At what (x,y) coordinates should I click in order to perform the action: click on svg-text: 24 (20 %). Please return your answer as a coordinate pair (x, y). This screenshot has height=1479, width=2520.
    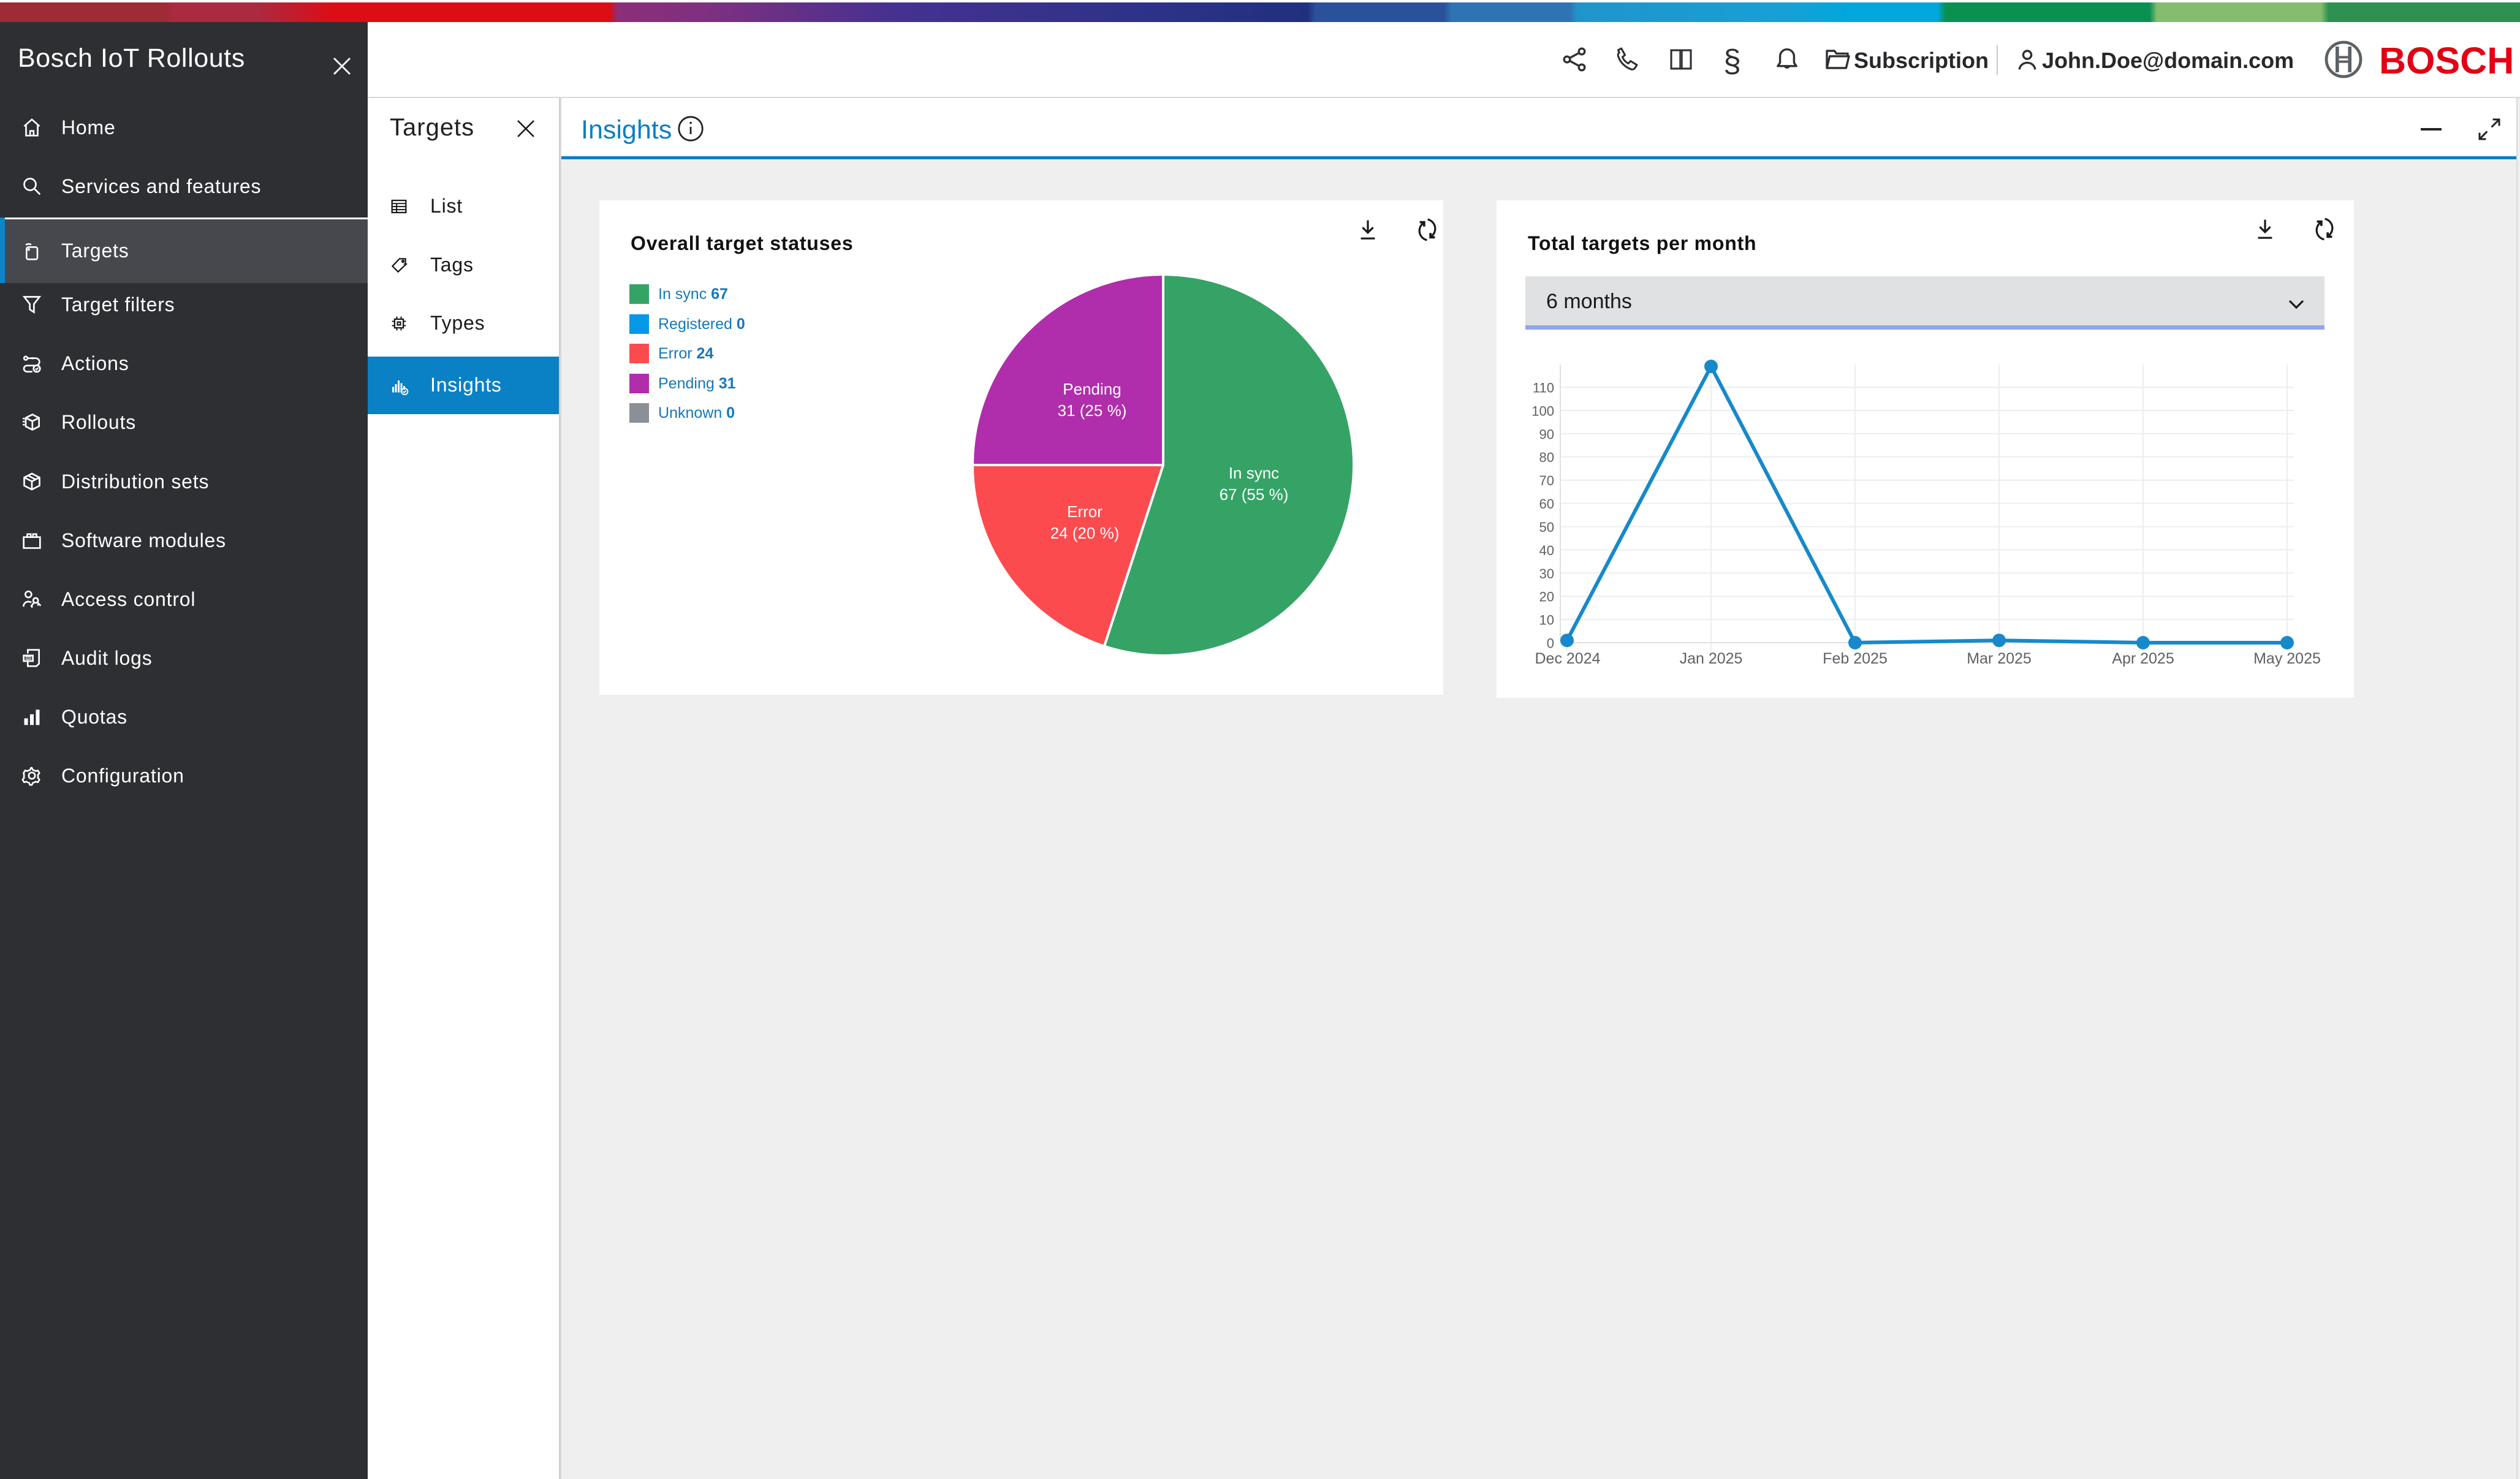
    Looking at the image, I should click on (1085, 533).